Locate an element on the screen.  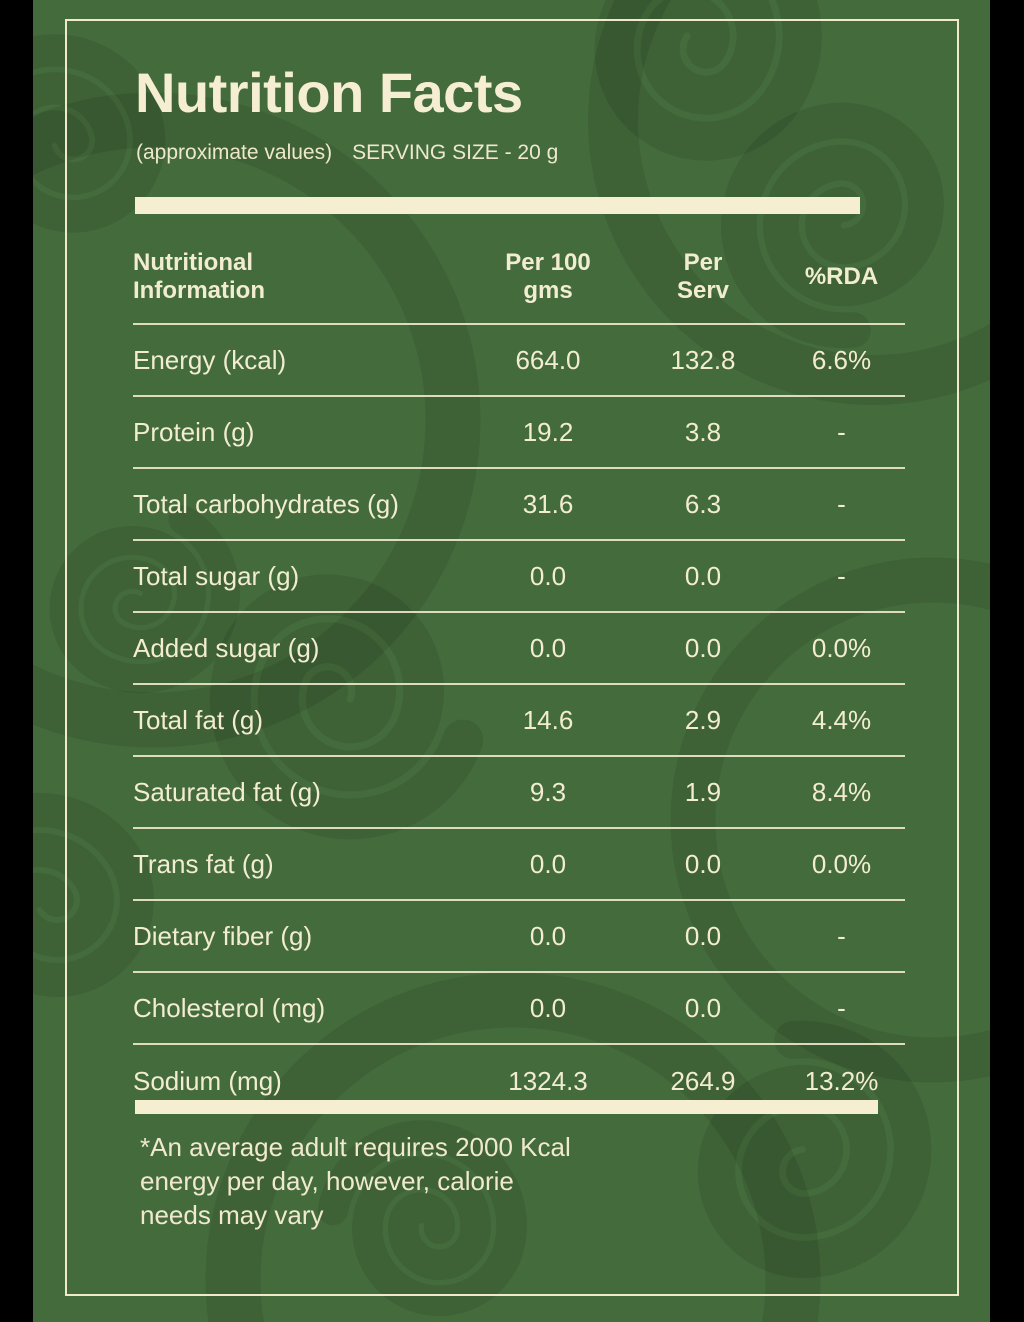
row-per100-value: 1324.3 is located at coordinates (548, 1080).